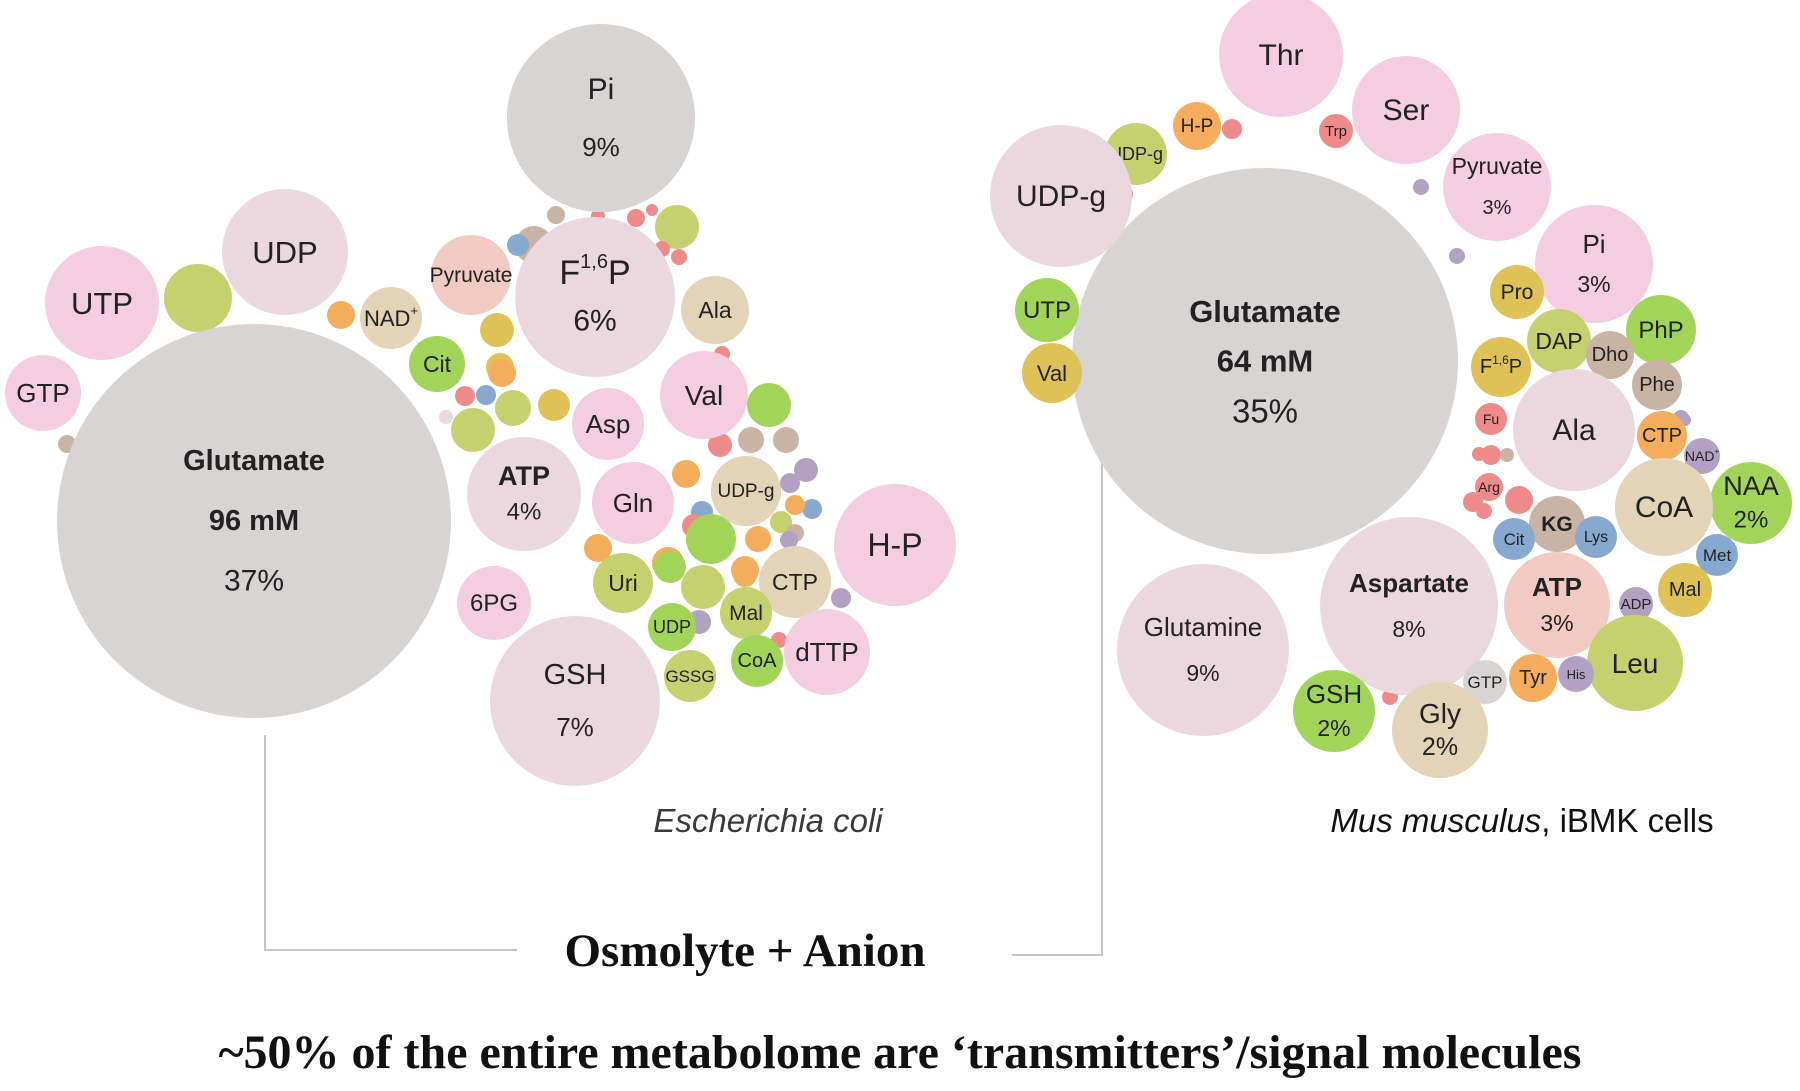 This screenshot has width=1800, height=1091. What do you see at coordinates (1052, 373) in the screenshot?
I see `mouse-bubble-label: Val` at bounding box center [1052, 373].